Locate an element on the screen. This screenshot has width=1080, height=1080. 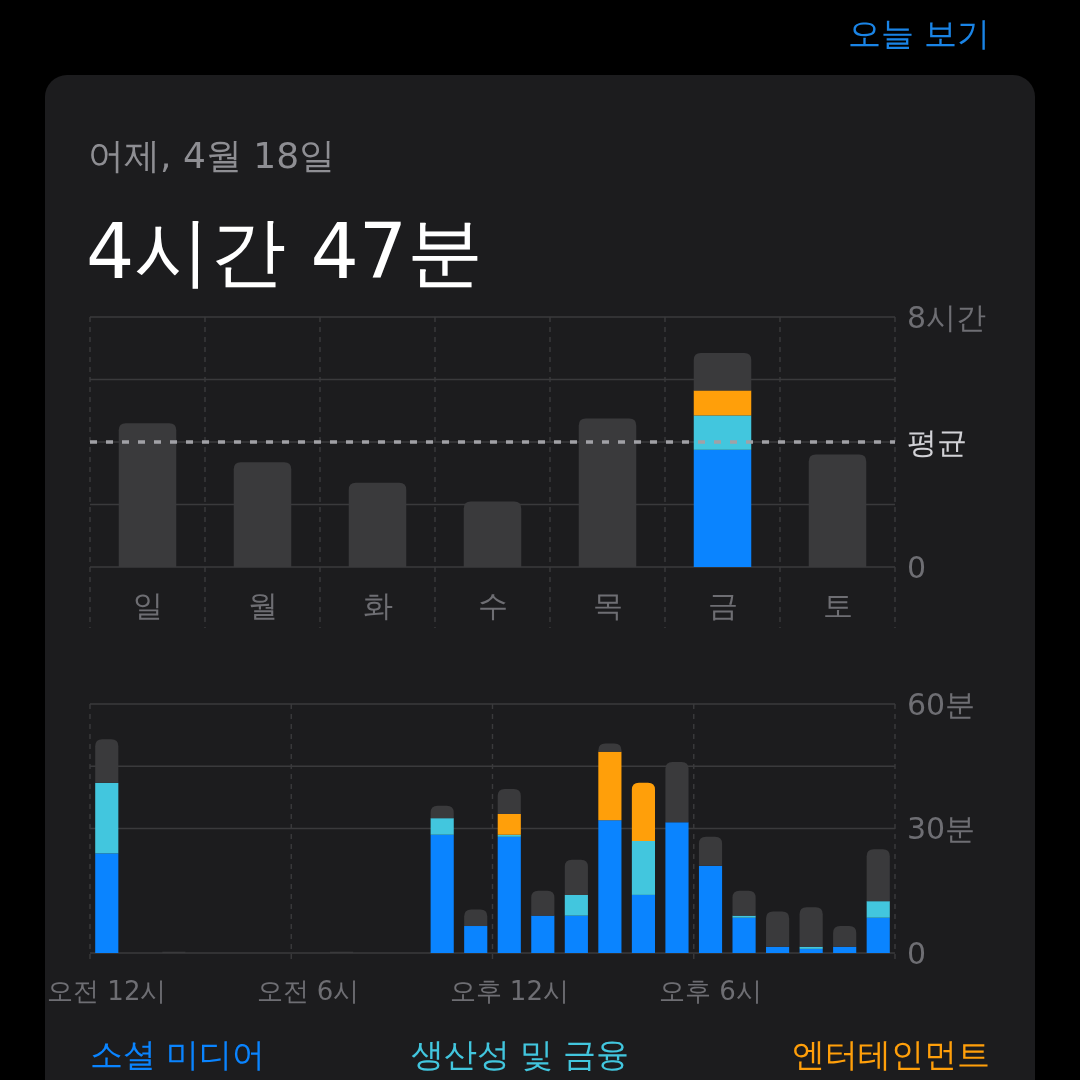
chart-title: 4시간 47분 is located at coordinates (285, 251).